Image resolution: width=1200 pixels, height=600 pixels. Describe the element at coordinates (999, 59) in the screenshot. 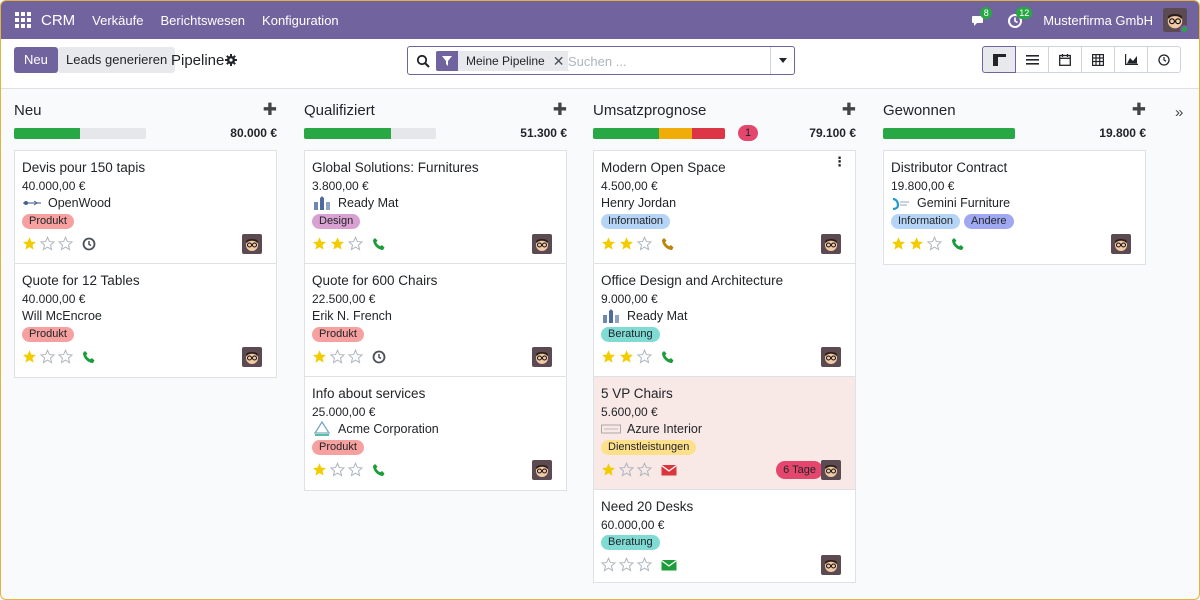

I see `view-kanban-button` at that location.